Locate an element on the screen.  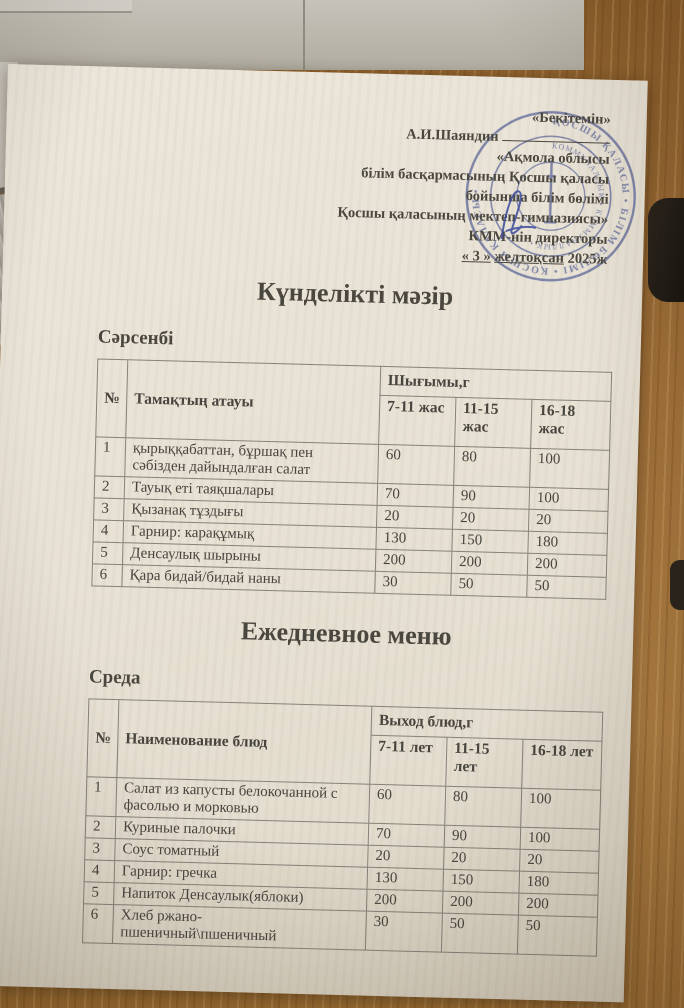
day-label-ru: Среда is located at coordinates (114, 677).